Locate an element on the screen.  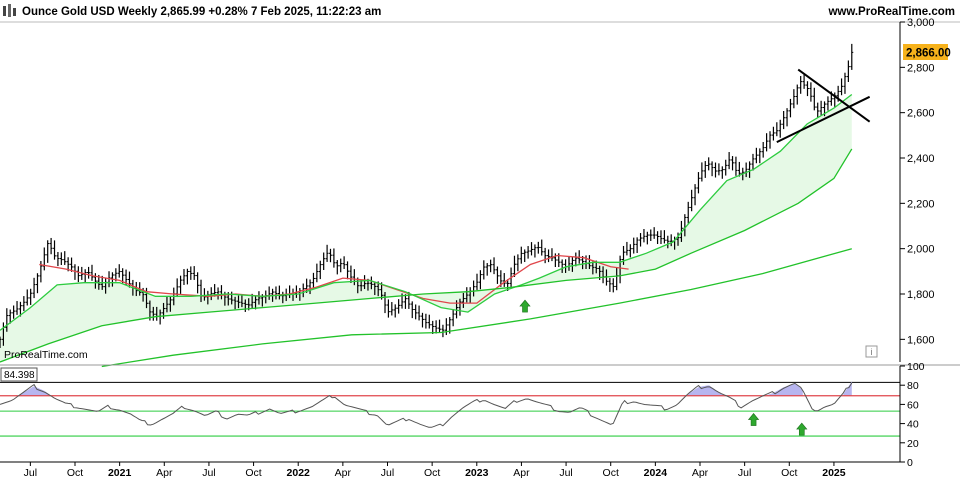
watermark: ProRealTime.com is located at coordinates (46, 355).